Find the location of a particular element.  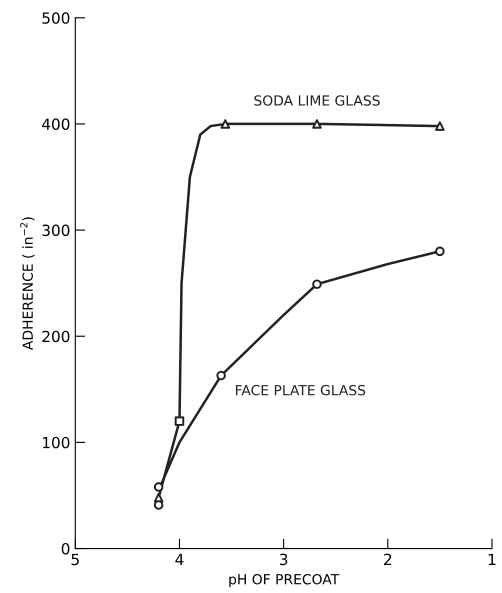

x-tick-label: 5 is located at coordinates (75, 560).